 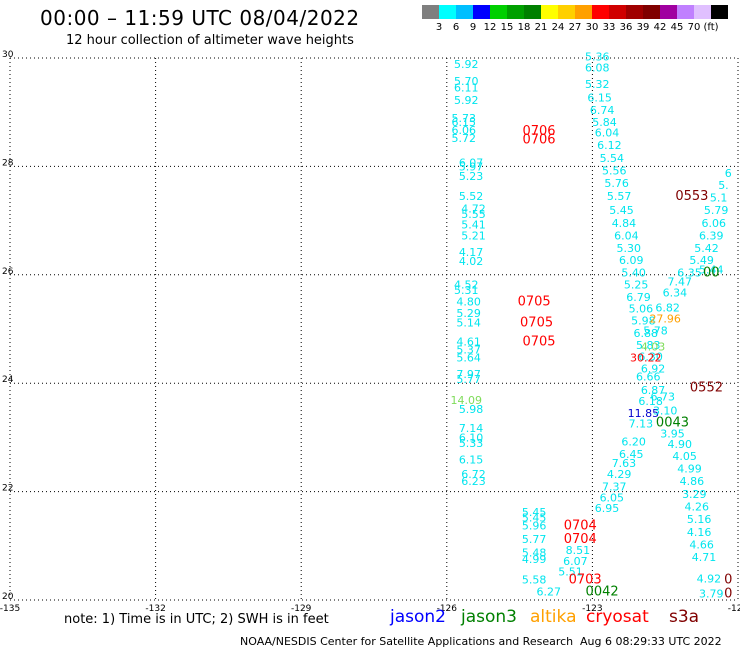 I want to click on wave-height-value: 6.23, so click(x=473, y=481).